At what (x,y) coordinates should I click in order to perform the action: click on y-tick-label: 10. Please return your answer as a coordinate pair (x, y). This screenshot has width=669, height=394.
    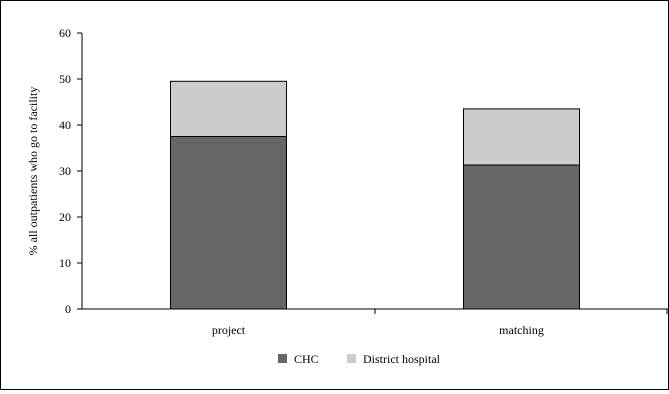
    Looking at the image, I should click on (65, 263).